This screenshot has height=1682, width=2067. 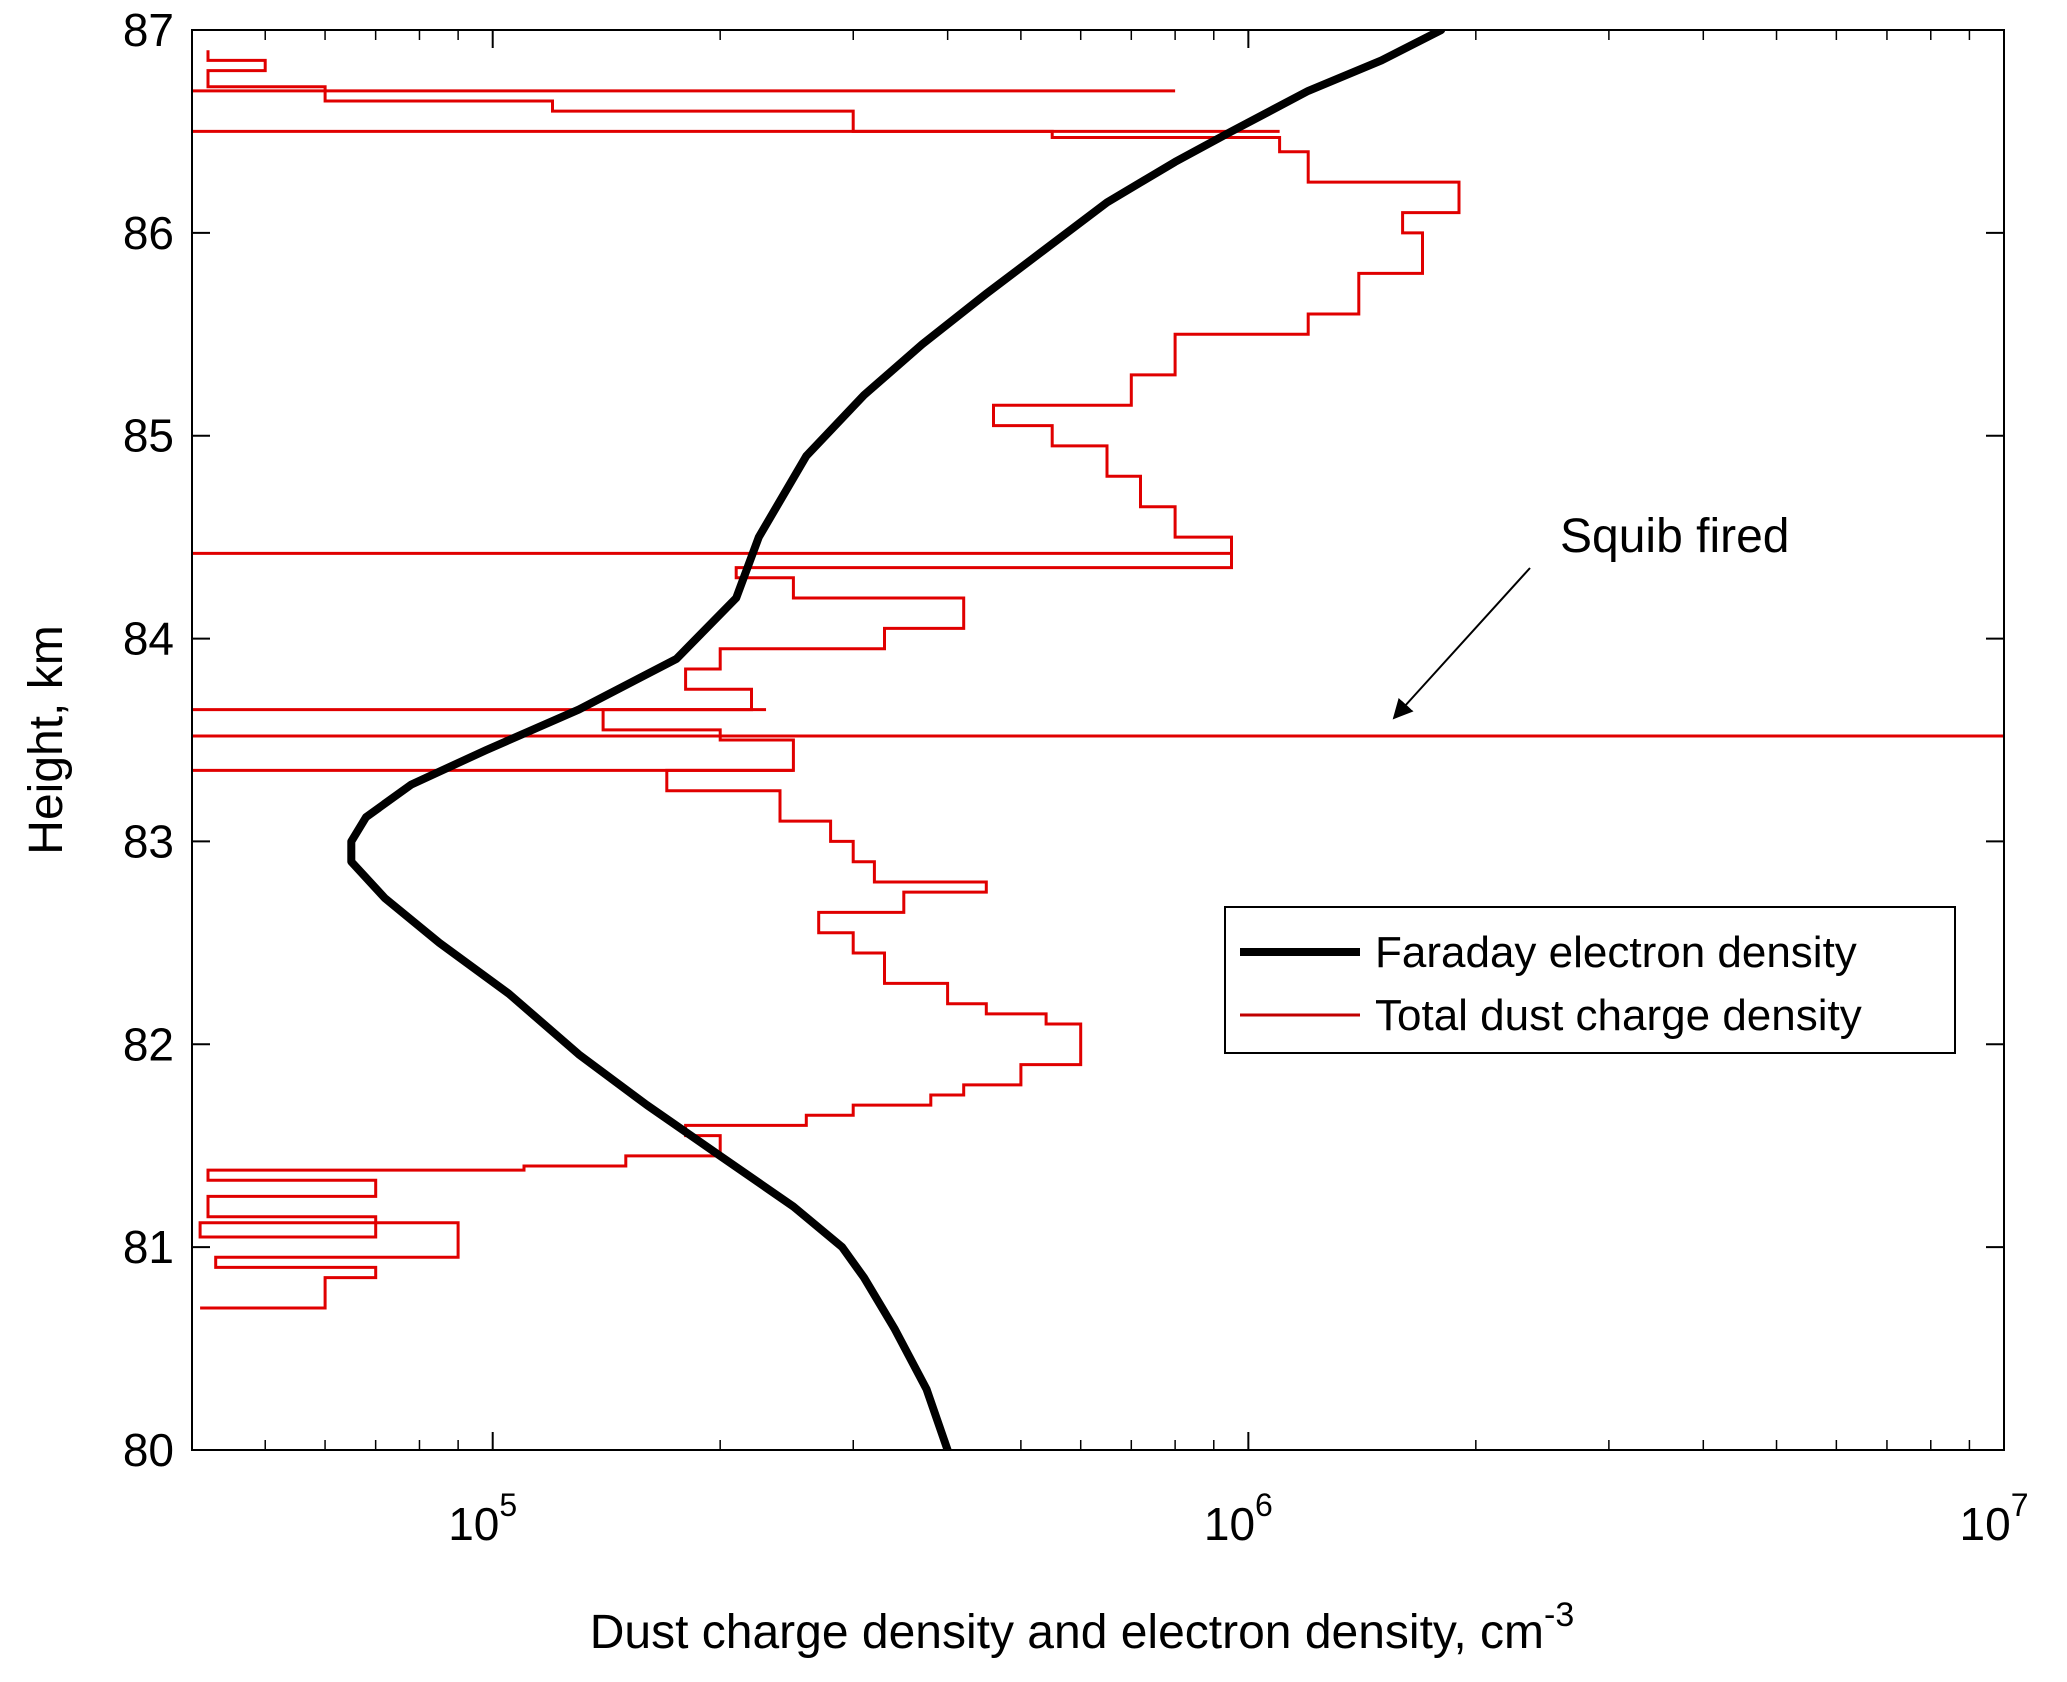 I want to click on y-tick-label: 80, so click(x=148, y=1450).